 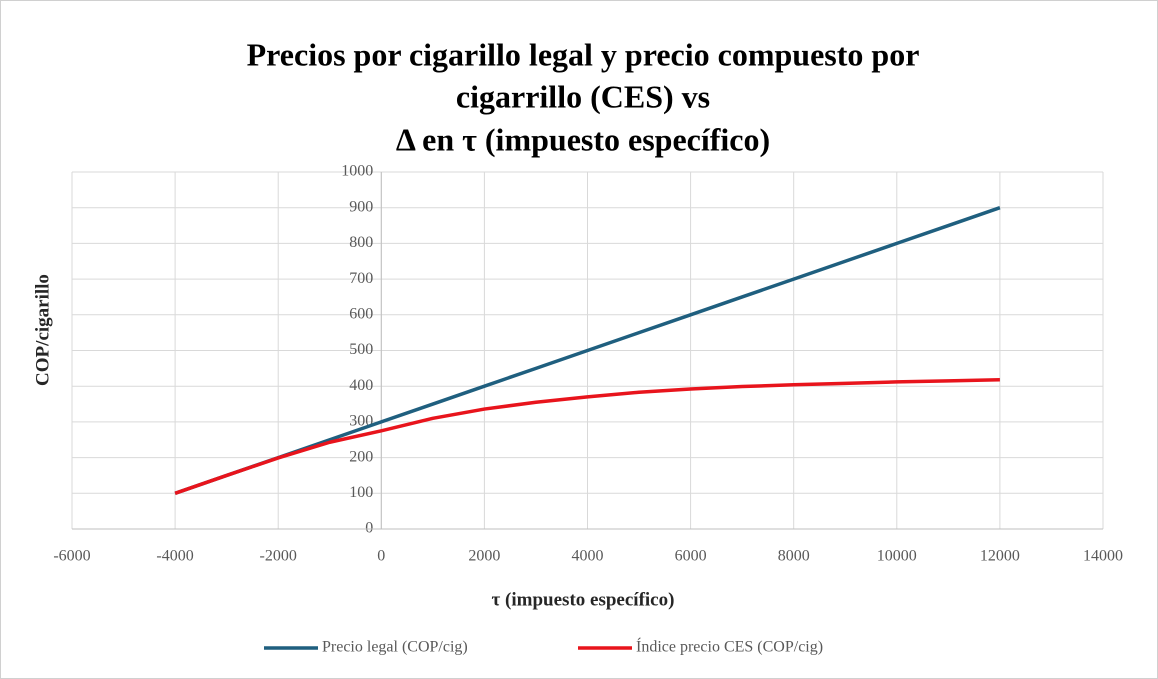 What do you see at coordinates (361, 278) in the screenshot?
I see `y-tick-label: 700` at bounding box center [361, 278].